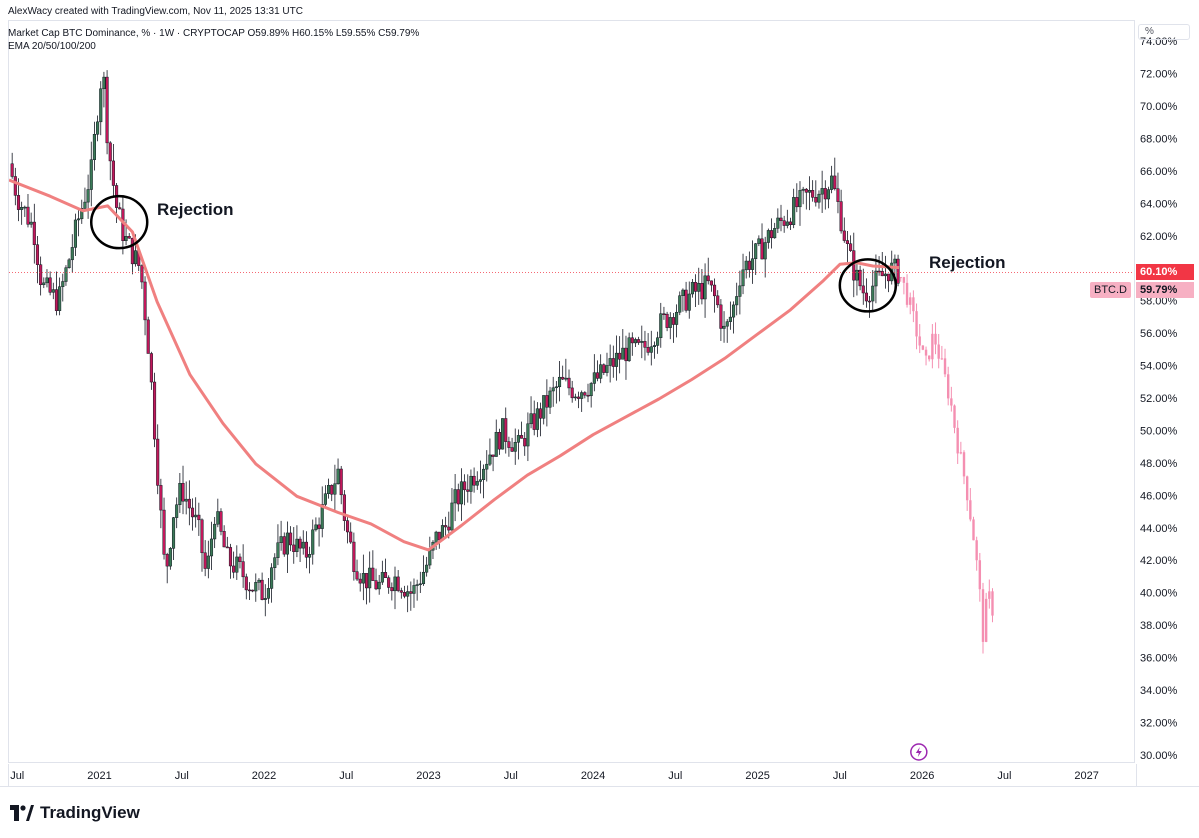  Describe the element at coordinates (919, 752) in the screenshot. I see `lightning-icon` at that location.